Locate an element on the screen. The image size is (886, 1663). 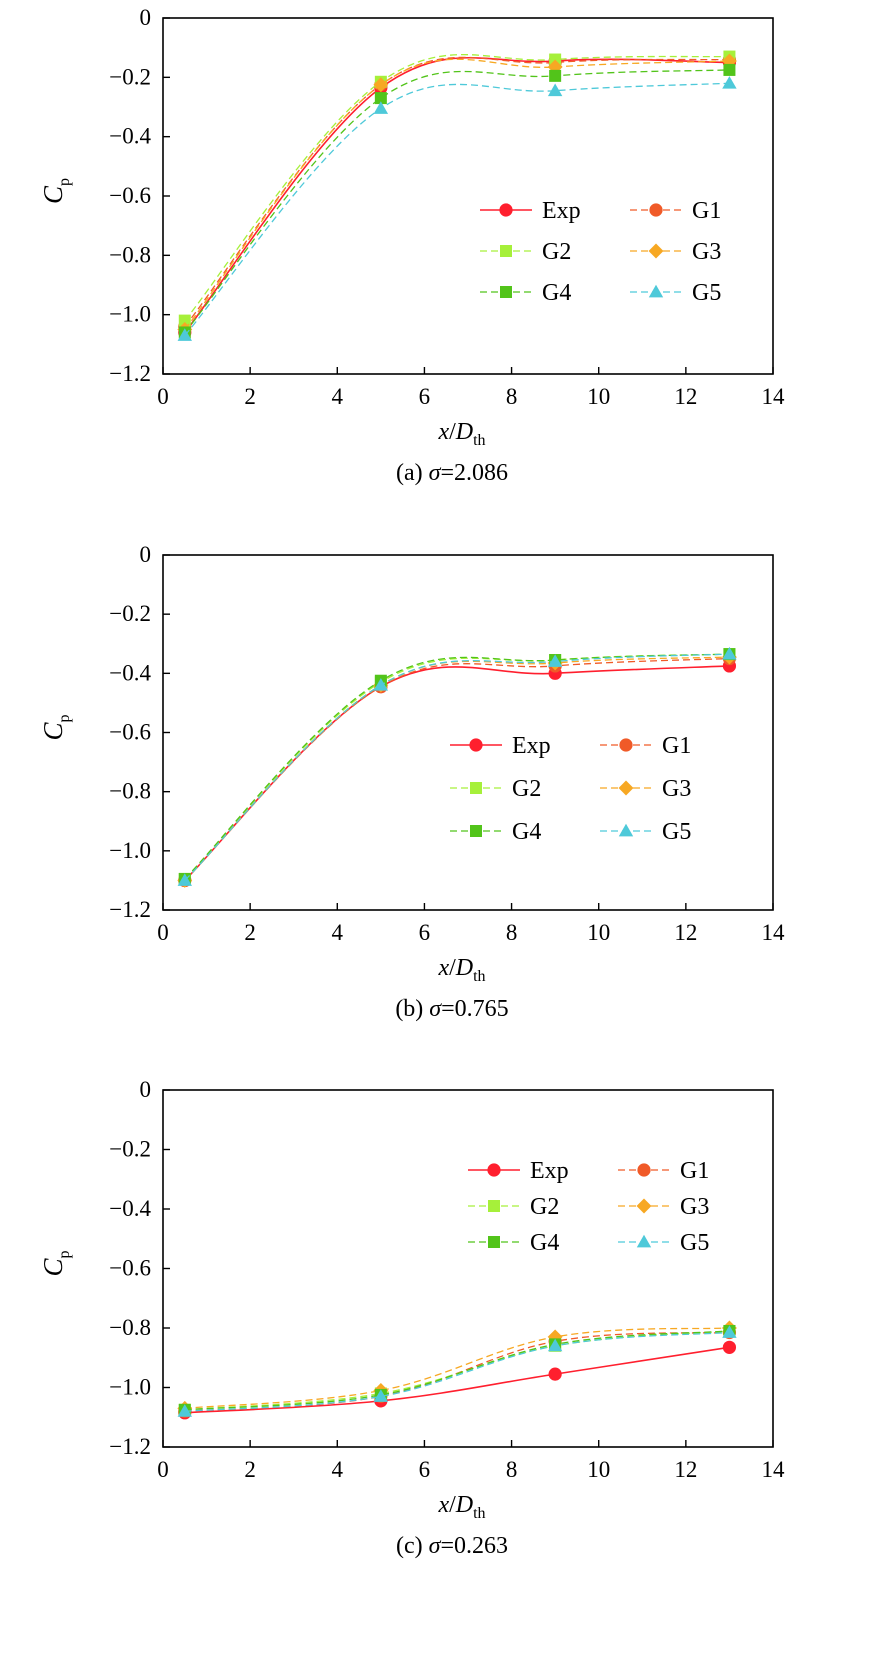
series-G4 is located at coordinates (457, 766).